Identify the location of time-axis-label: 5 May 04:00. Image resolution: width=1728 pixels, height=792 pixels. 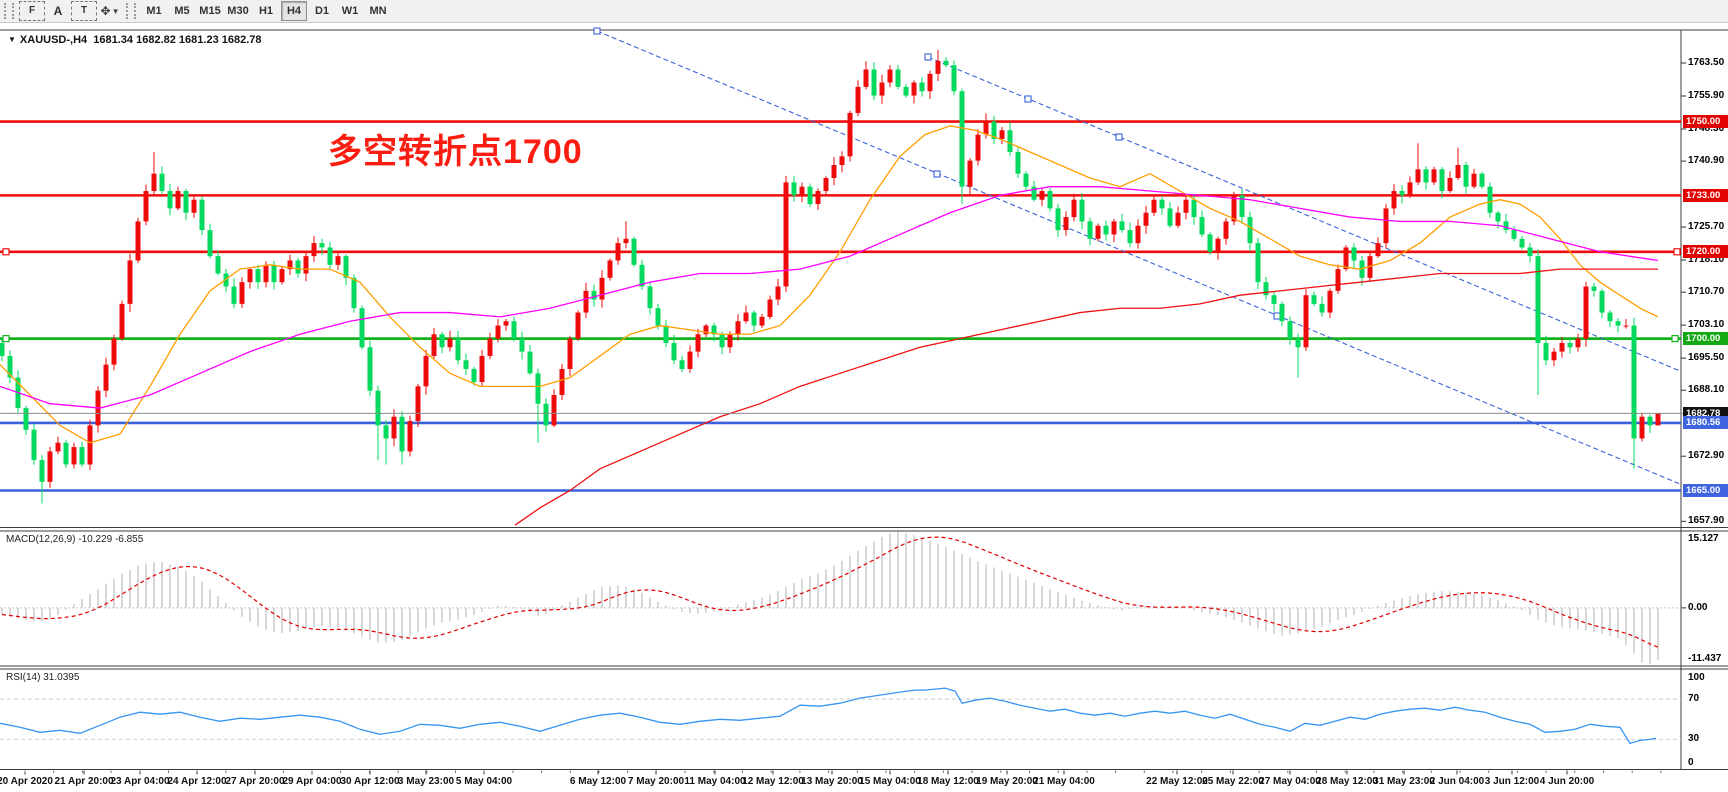
(484, 781).